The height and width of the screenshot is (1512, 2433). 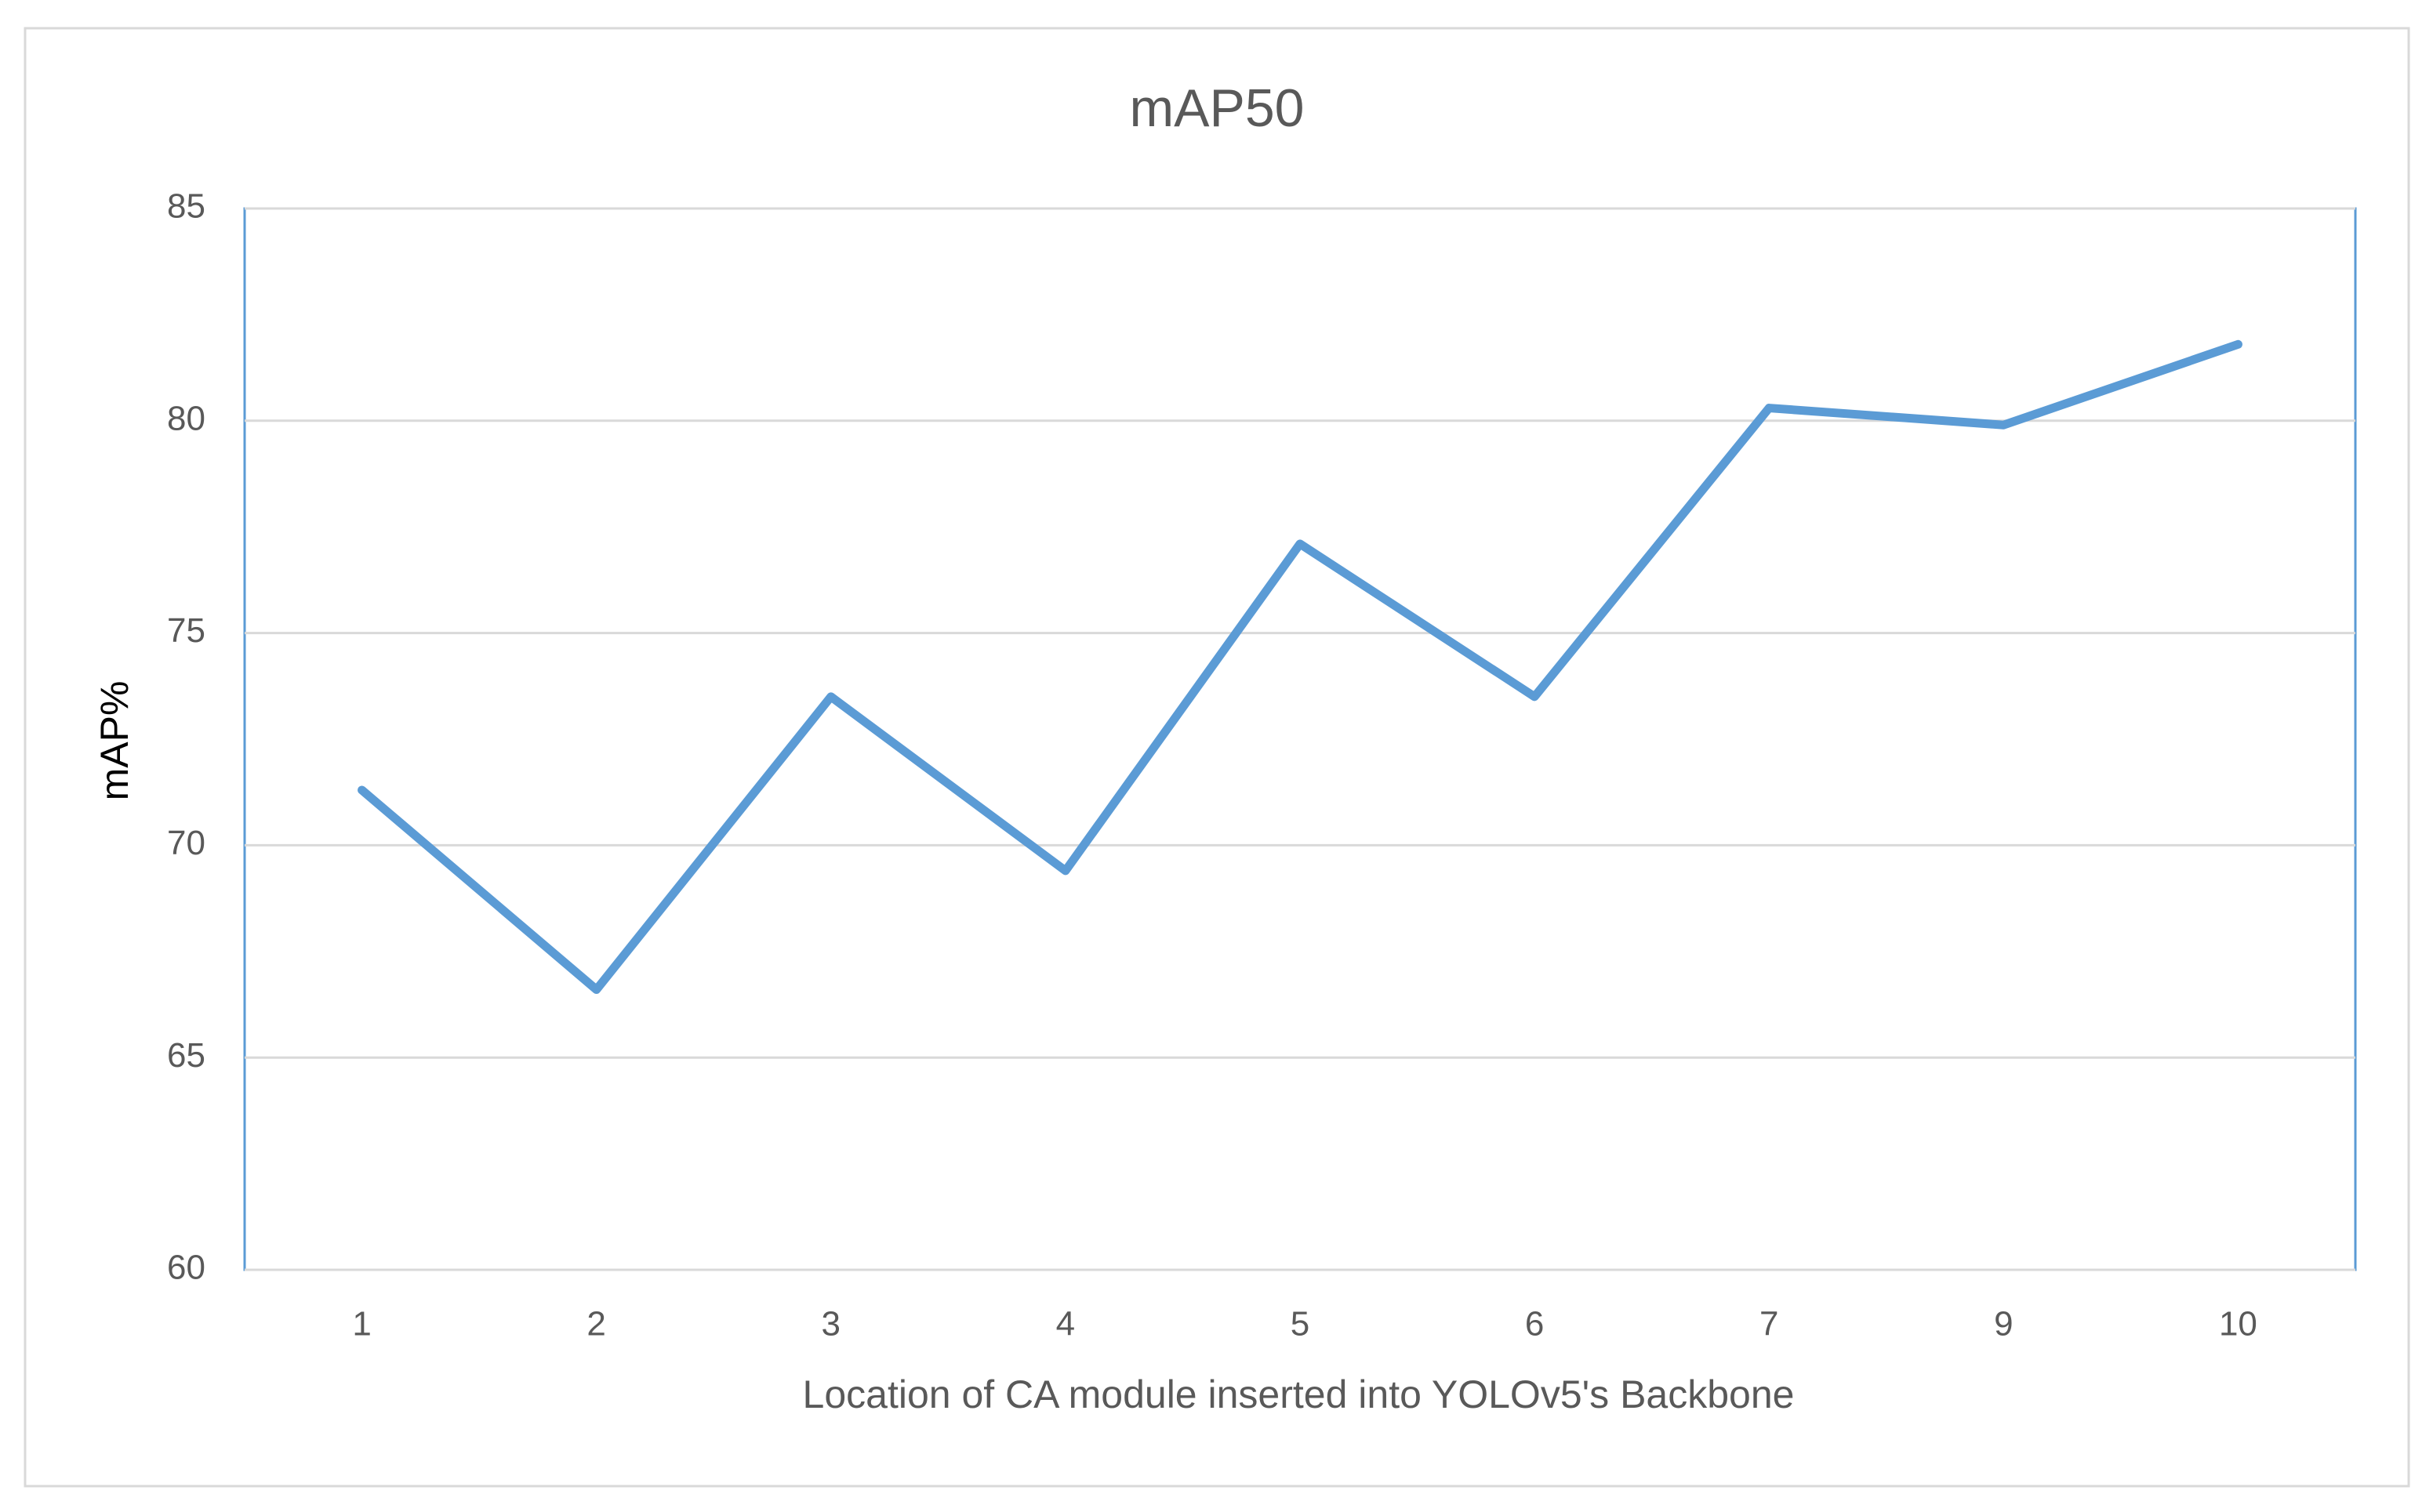 I want to click on chart-title: mAP50, so click(x=1217, y=108).